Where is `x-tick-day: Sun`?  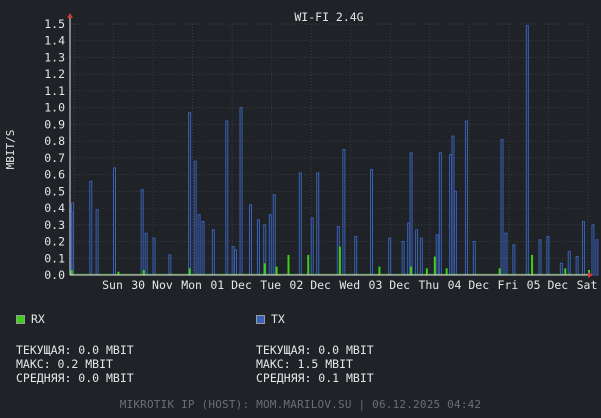
x-tick-day: Sun is located at coordinates (112, 285).